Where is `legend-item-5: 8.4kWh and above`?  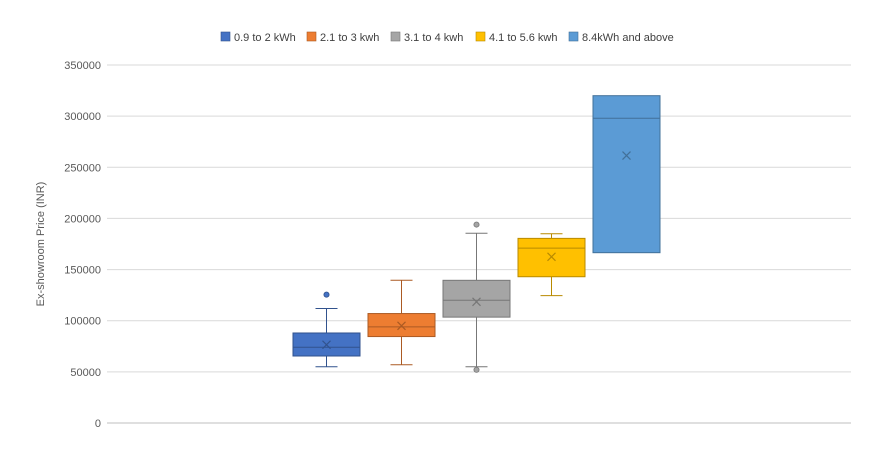
legend-item-5: 8.4kWh and above is located at coordinates (621, 37).